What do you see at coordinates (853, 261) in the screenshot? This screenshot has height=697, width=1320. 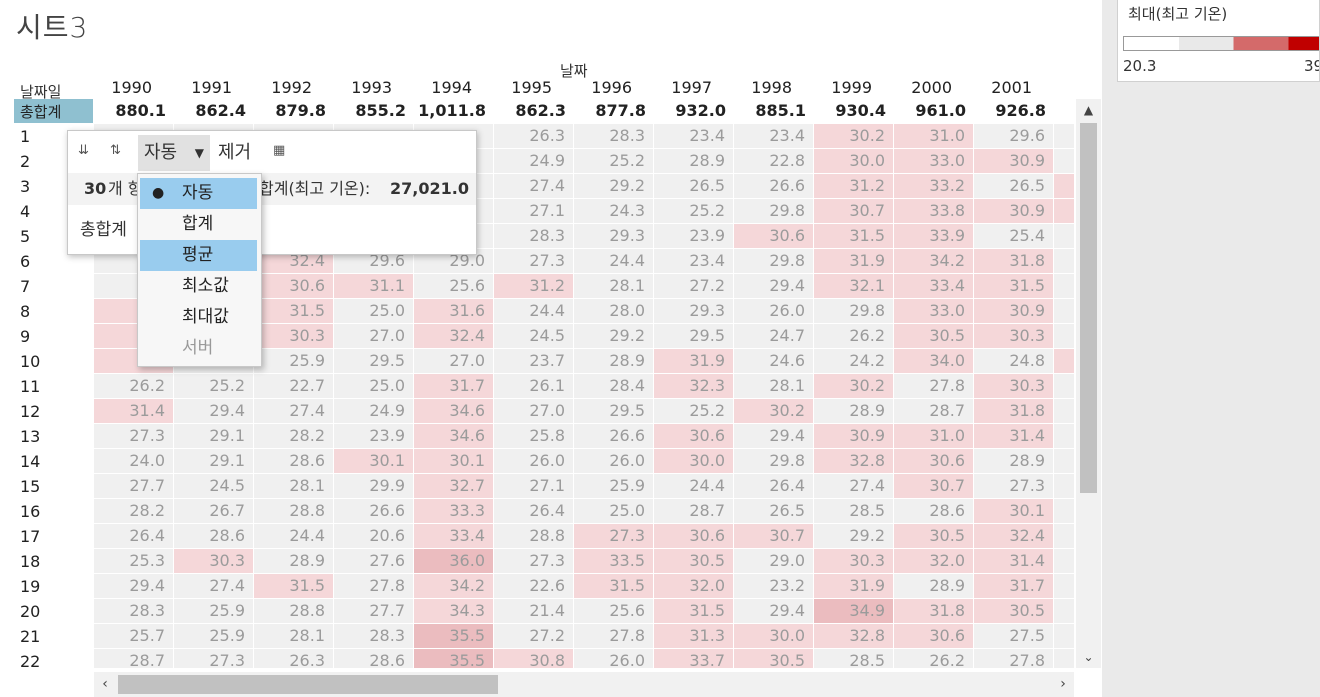 I see `table-cell: 31.9` at bounding box center [853, 261].